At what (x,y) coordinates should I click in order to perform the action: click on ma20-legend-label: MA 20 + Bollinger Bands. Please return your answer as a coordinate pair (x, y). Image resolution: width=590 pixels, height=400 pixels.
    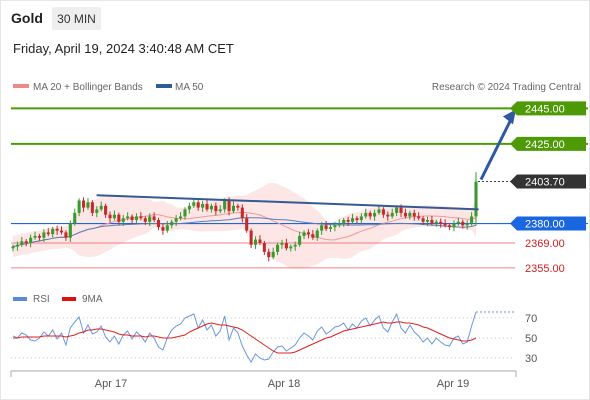
    Looking at the image, I should click on (88, 87).